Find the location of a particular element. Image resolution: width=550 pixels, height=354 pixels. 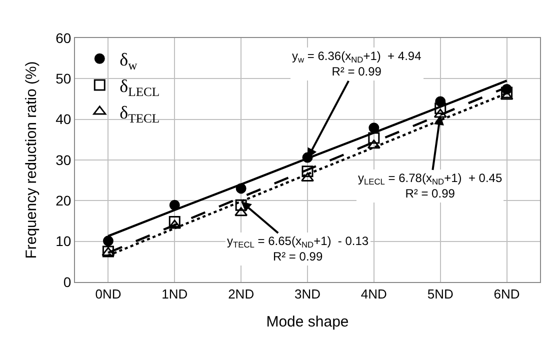

x-tick-label: 0ND is located at coordinates (108, 294).